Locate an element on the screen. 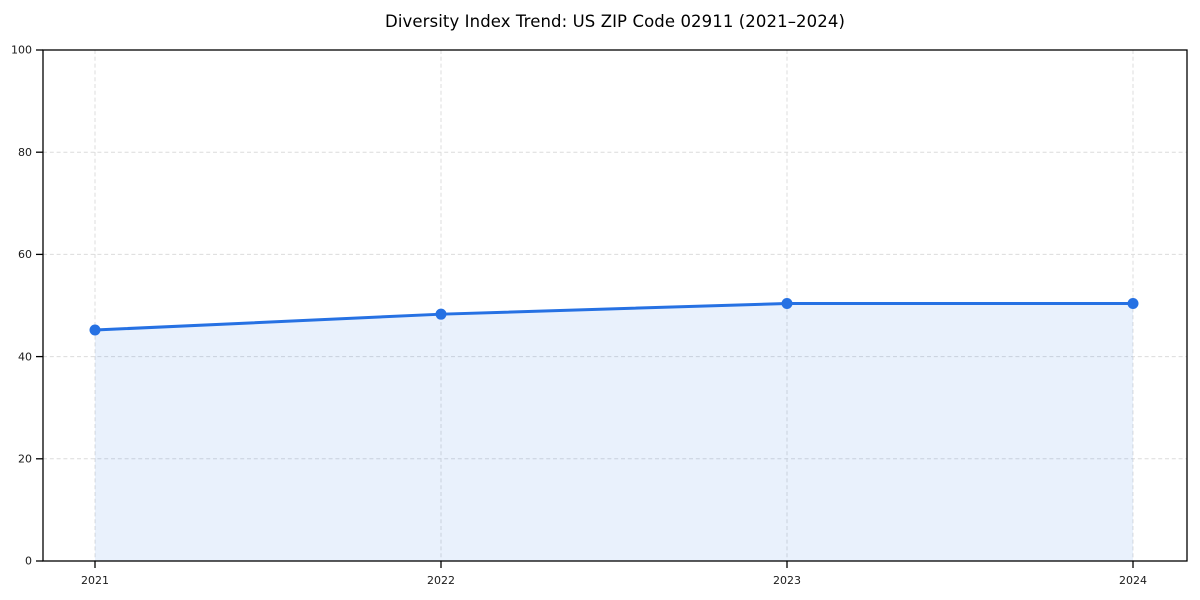 The width and height of the screenshot is (1200, 600). data-point-2023 is located at coordinates (787, 303).